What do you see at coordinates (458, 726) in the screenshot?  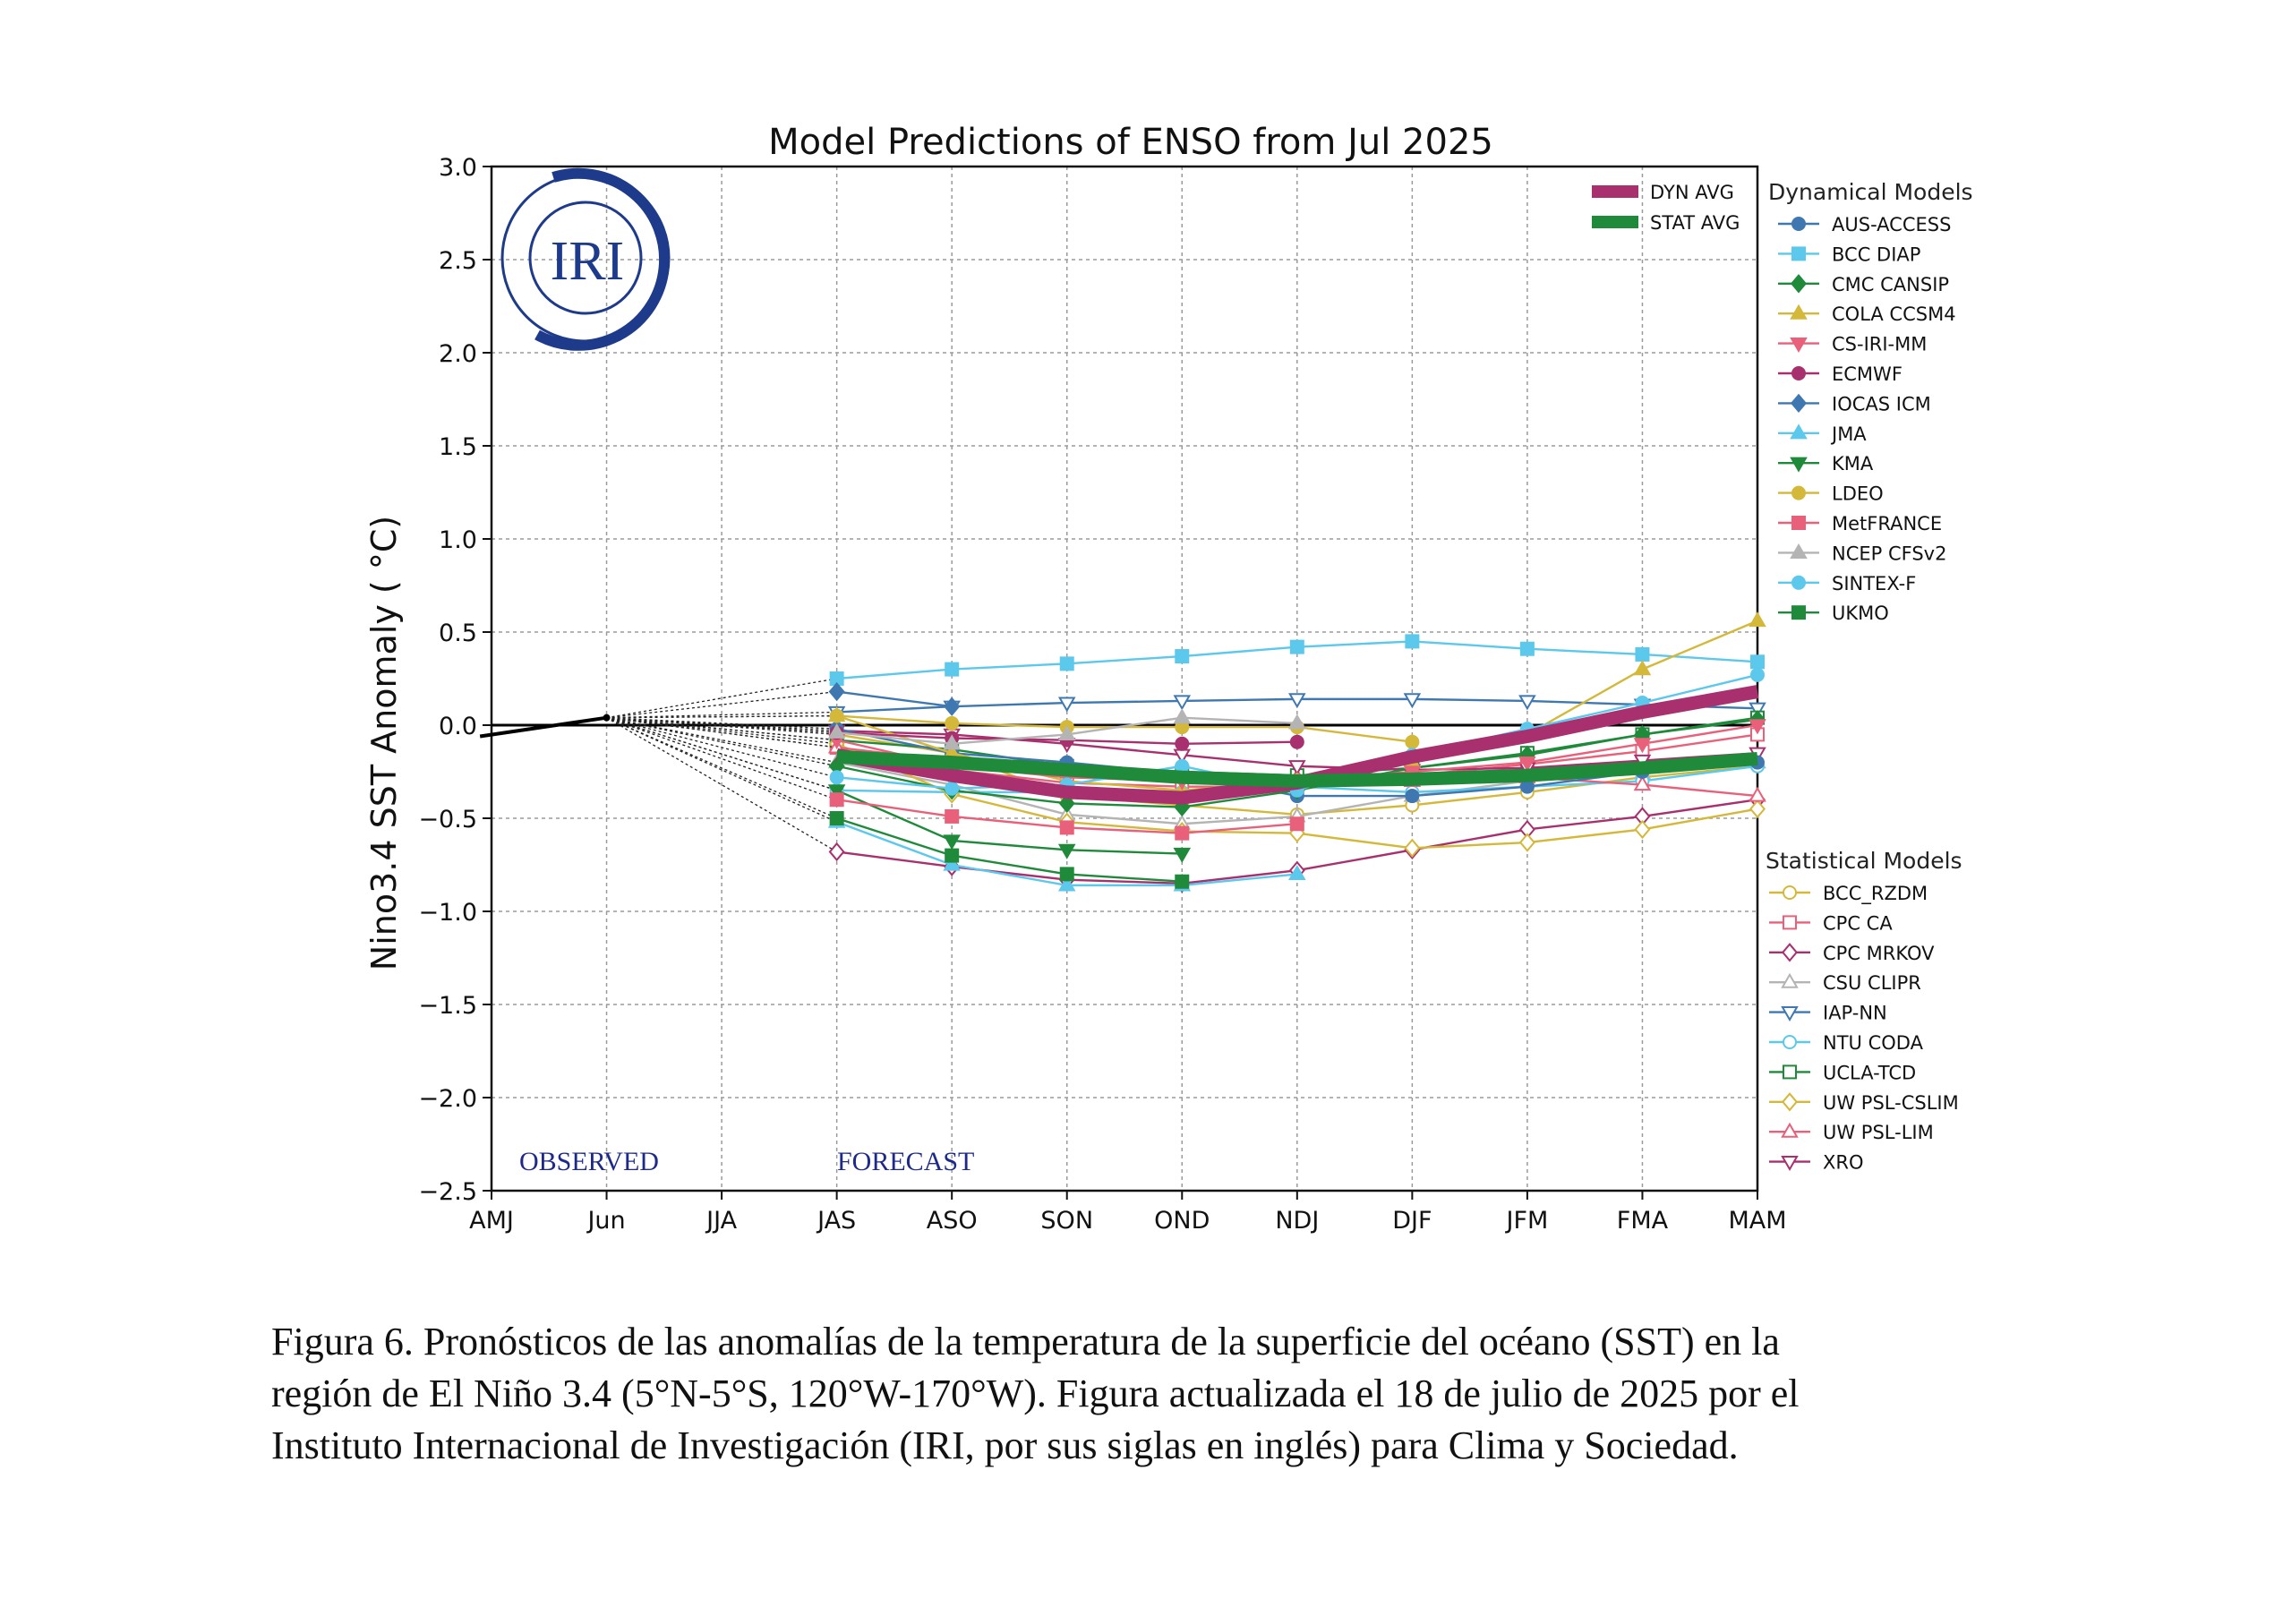 I see `y-tick-label: 0.0` at bounding box center [458, 726].